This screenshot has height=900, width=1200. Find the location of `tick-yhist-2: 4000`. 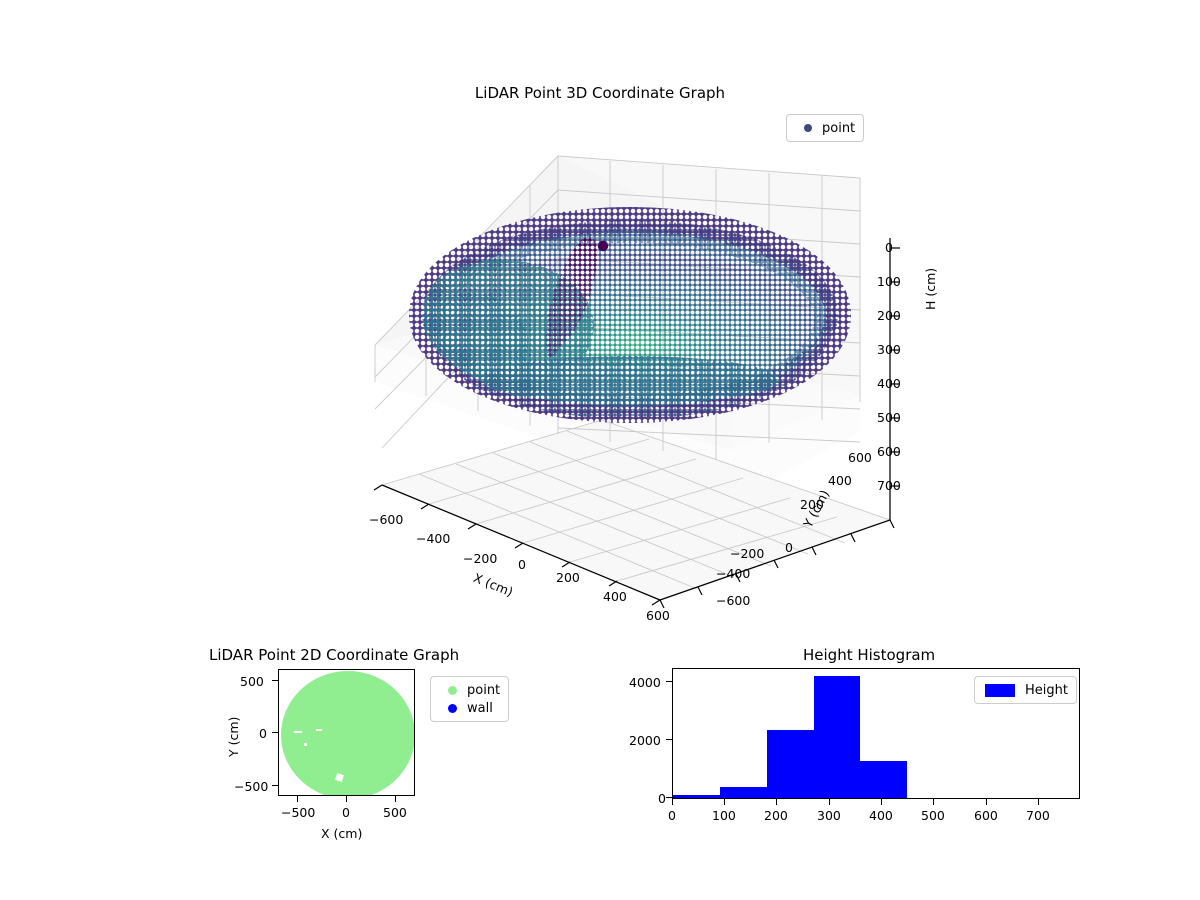

tick-yhist-2: 4000 is located at coordinates (645, 682).